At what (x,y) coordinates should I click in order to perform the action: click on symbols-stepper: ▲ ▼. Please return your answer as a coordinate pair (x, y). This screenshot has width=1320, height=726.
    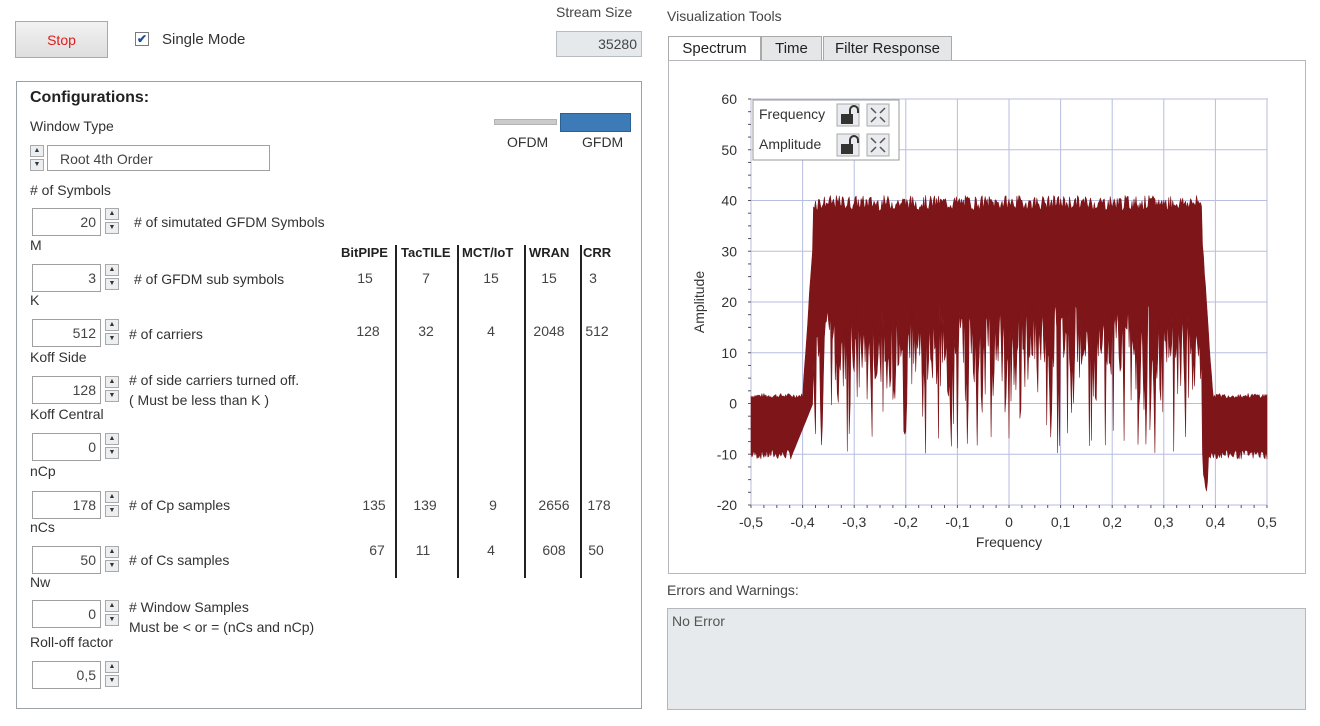
    Looking at the image, I should click on (112, 221).